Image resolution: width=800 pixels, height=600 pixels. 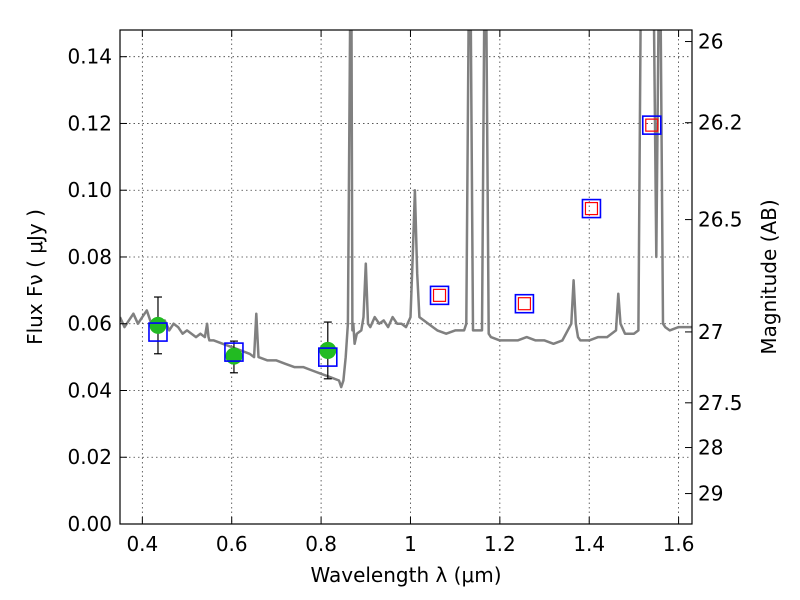 I want to click on y-axis-right-label: Magnitude (AB), so click(x=769, y=276).